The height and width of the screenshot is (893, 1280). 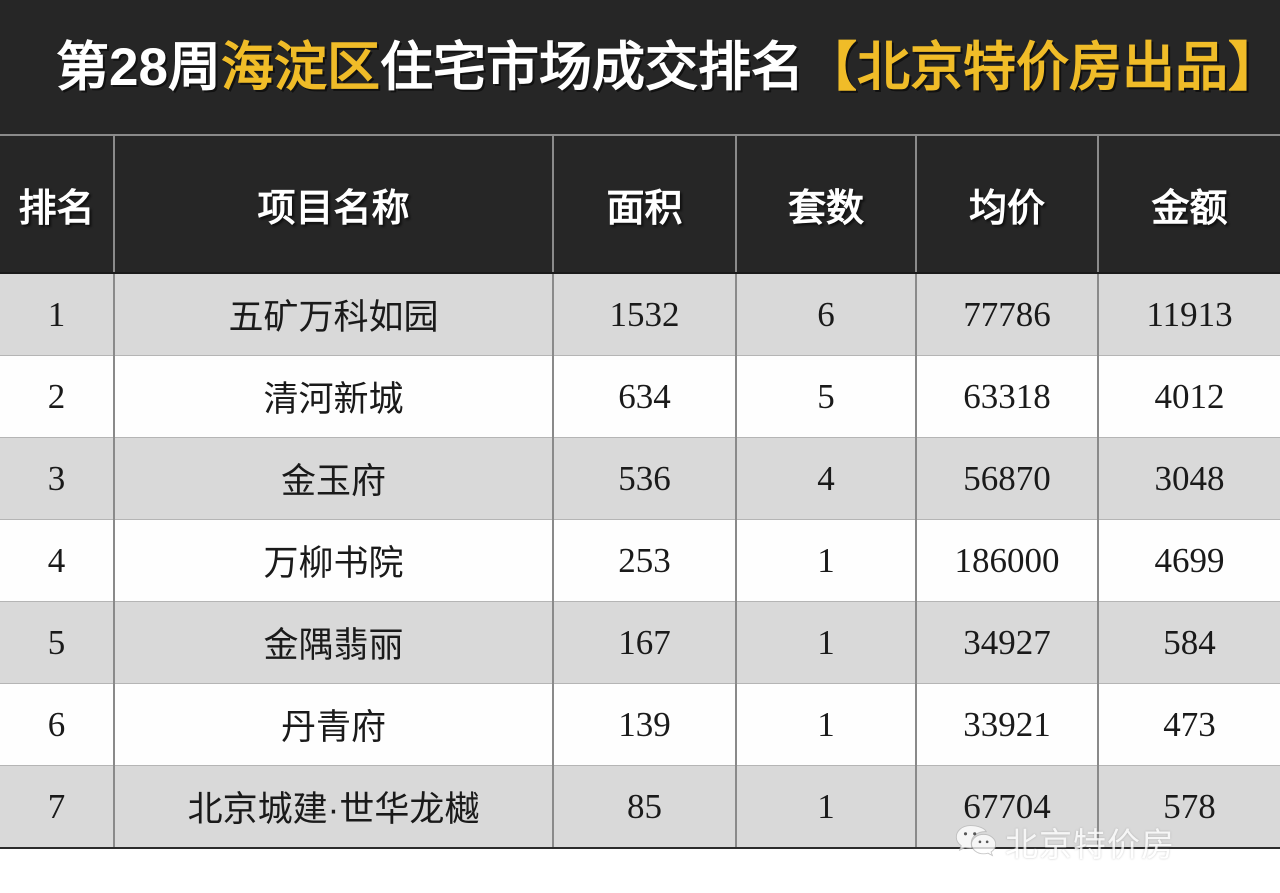 I want to click on cell-price: 77786, so click(x=1007, y=314).